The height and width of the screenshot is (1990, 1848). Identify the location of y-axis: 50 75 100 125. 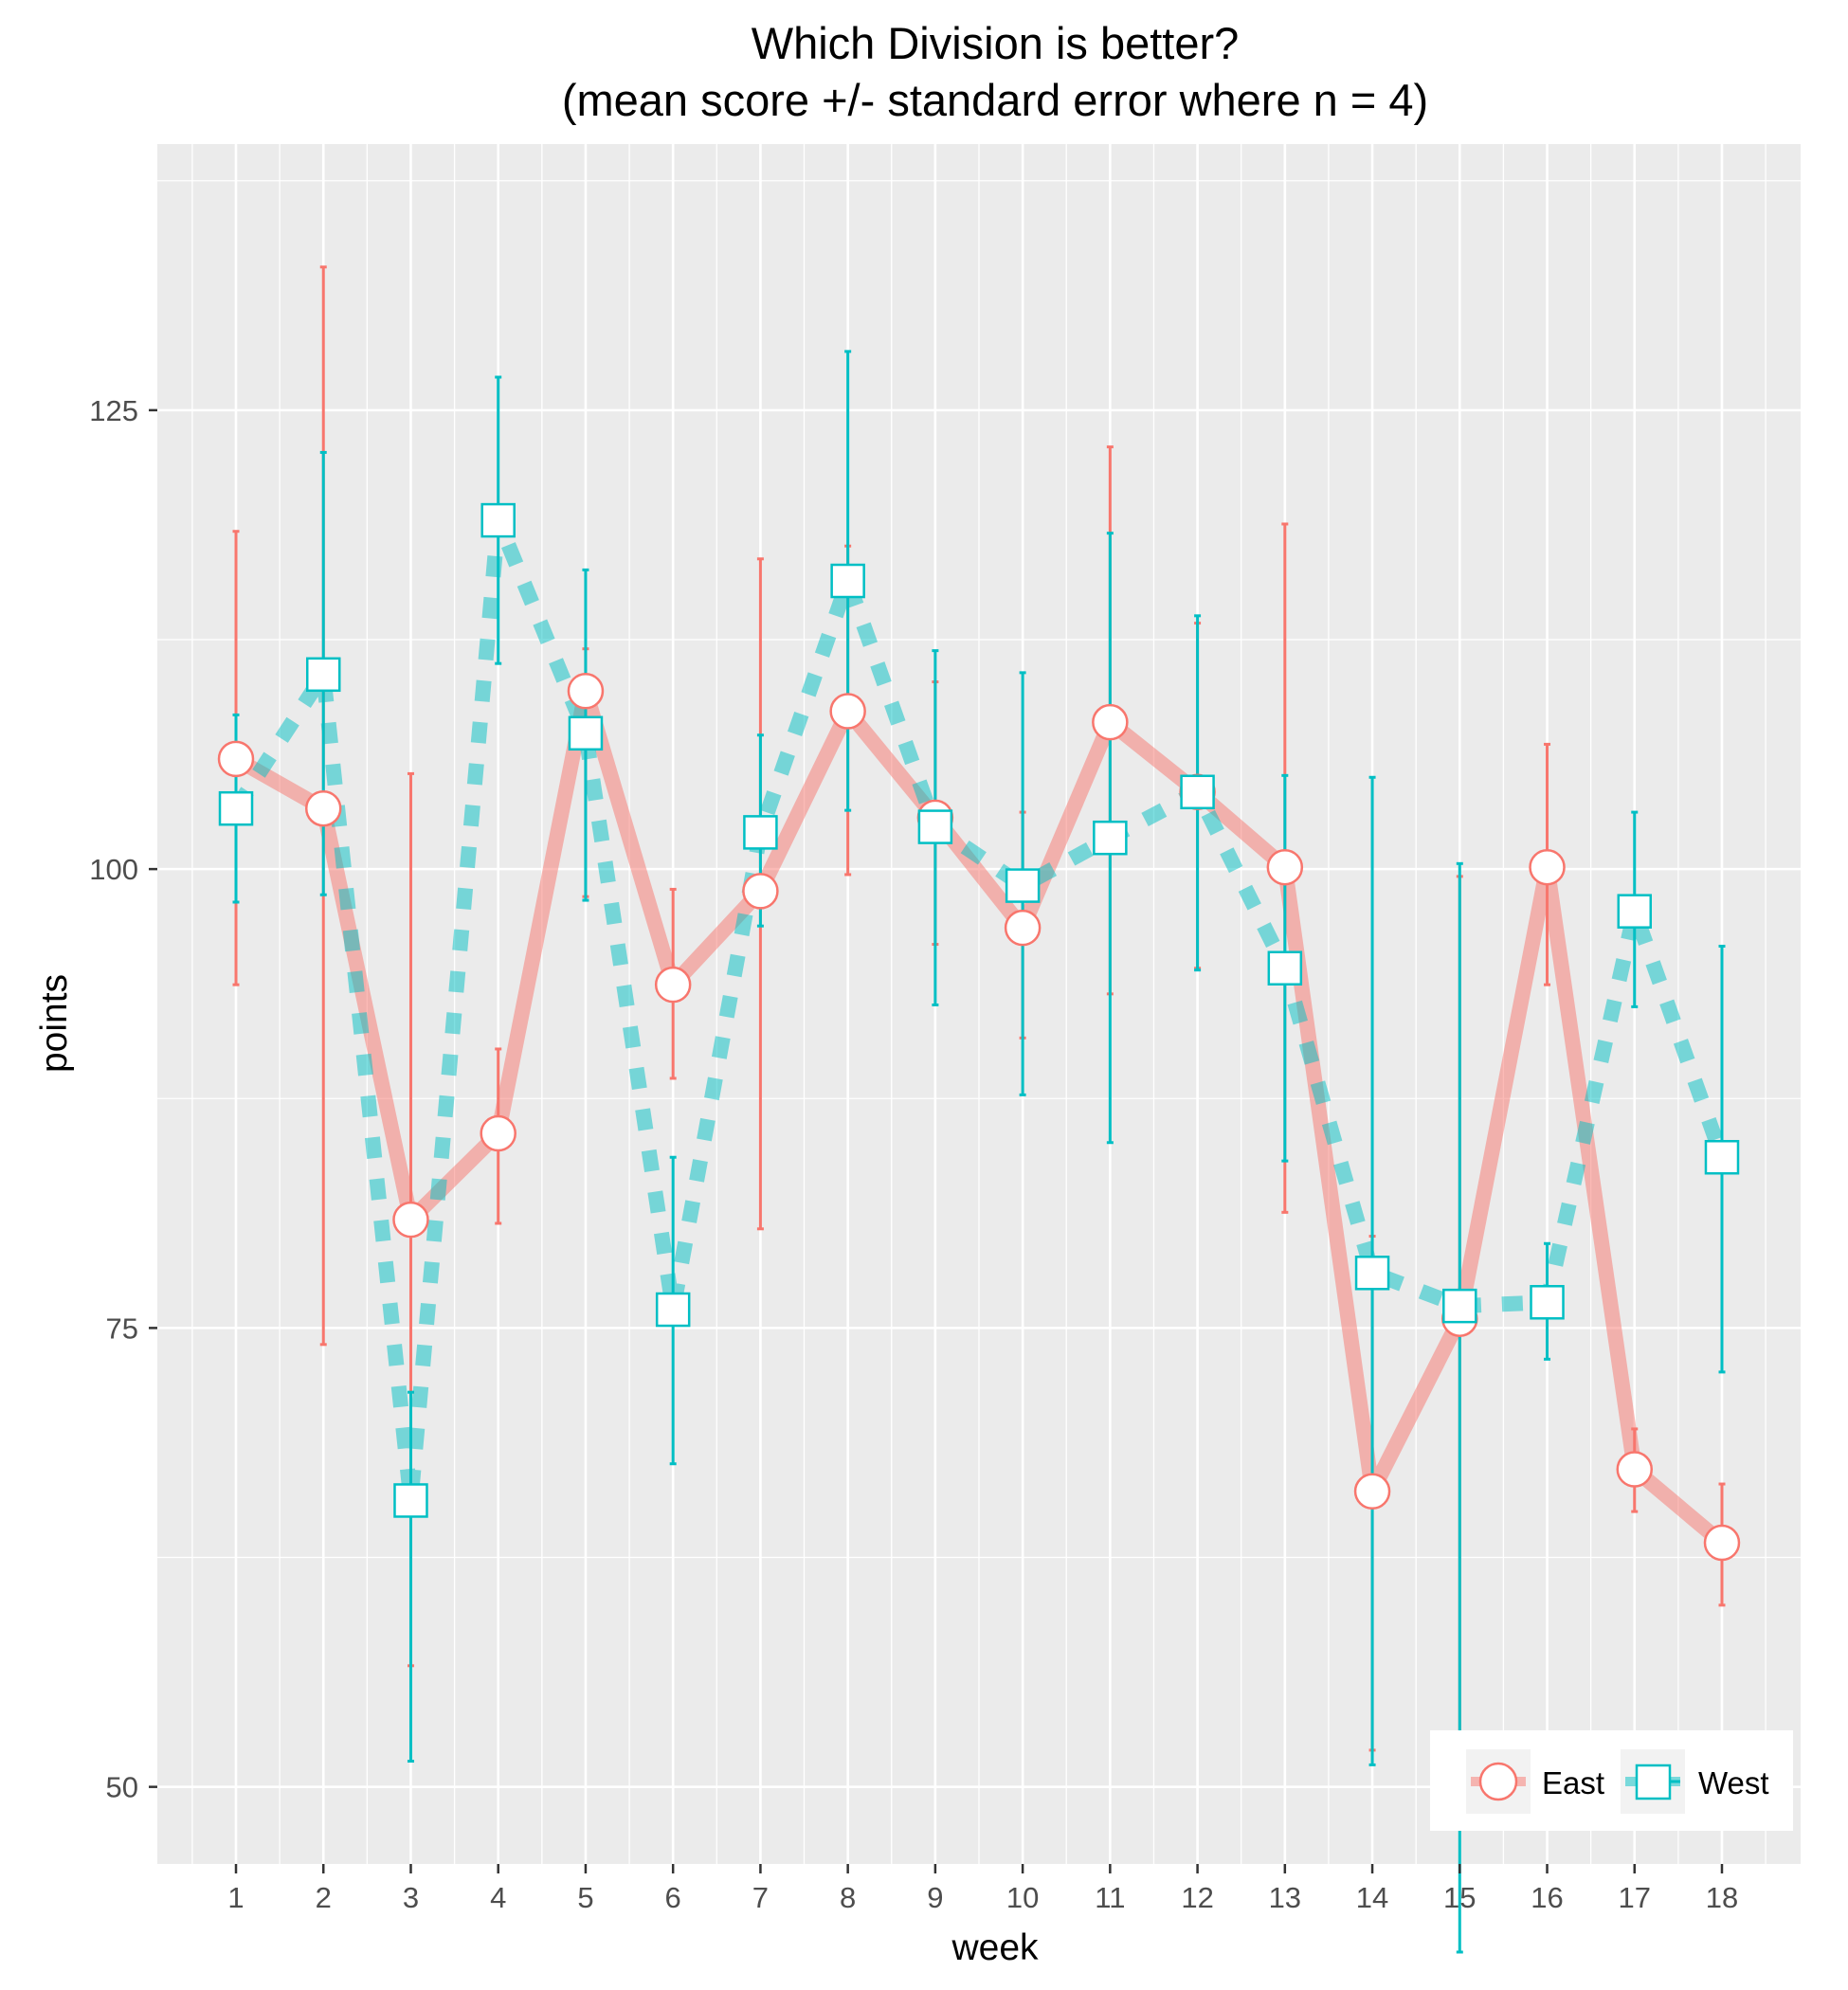
(123, 1099).